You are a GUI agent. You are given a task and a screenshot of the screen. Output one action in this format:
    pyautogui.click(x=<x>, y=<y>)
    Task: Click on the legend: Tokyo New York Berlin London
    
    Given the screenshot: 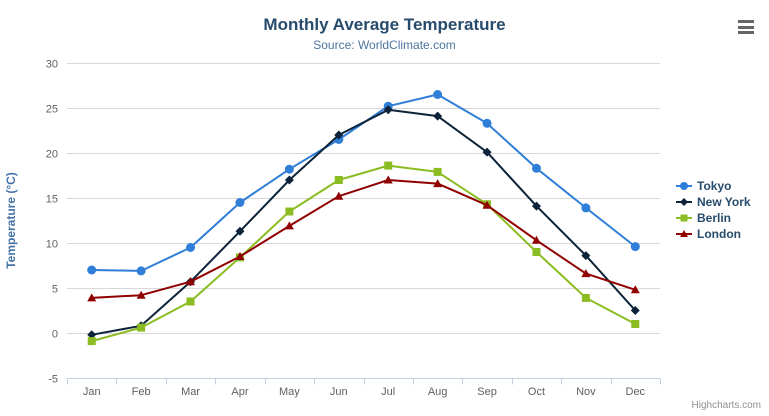 What is the action you would take?
    pyautogui.click(x=713, y=210)
    